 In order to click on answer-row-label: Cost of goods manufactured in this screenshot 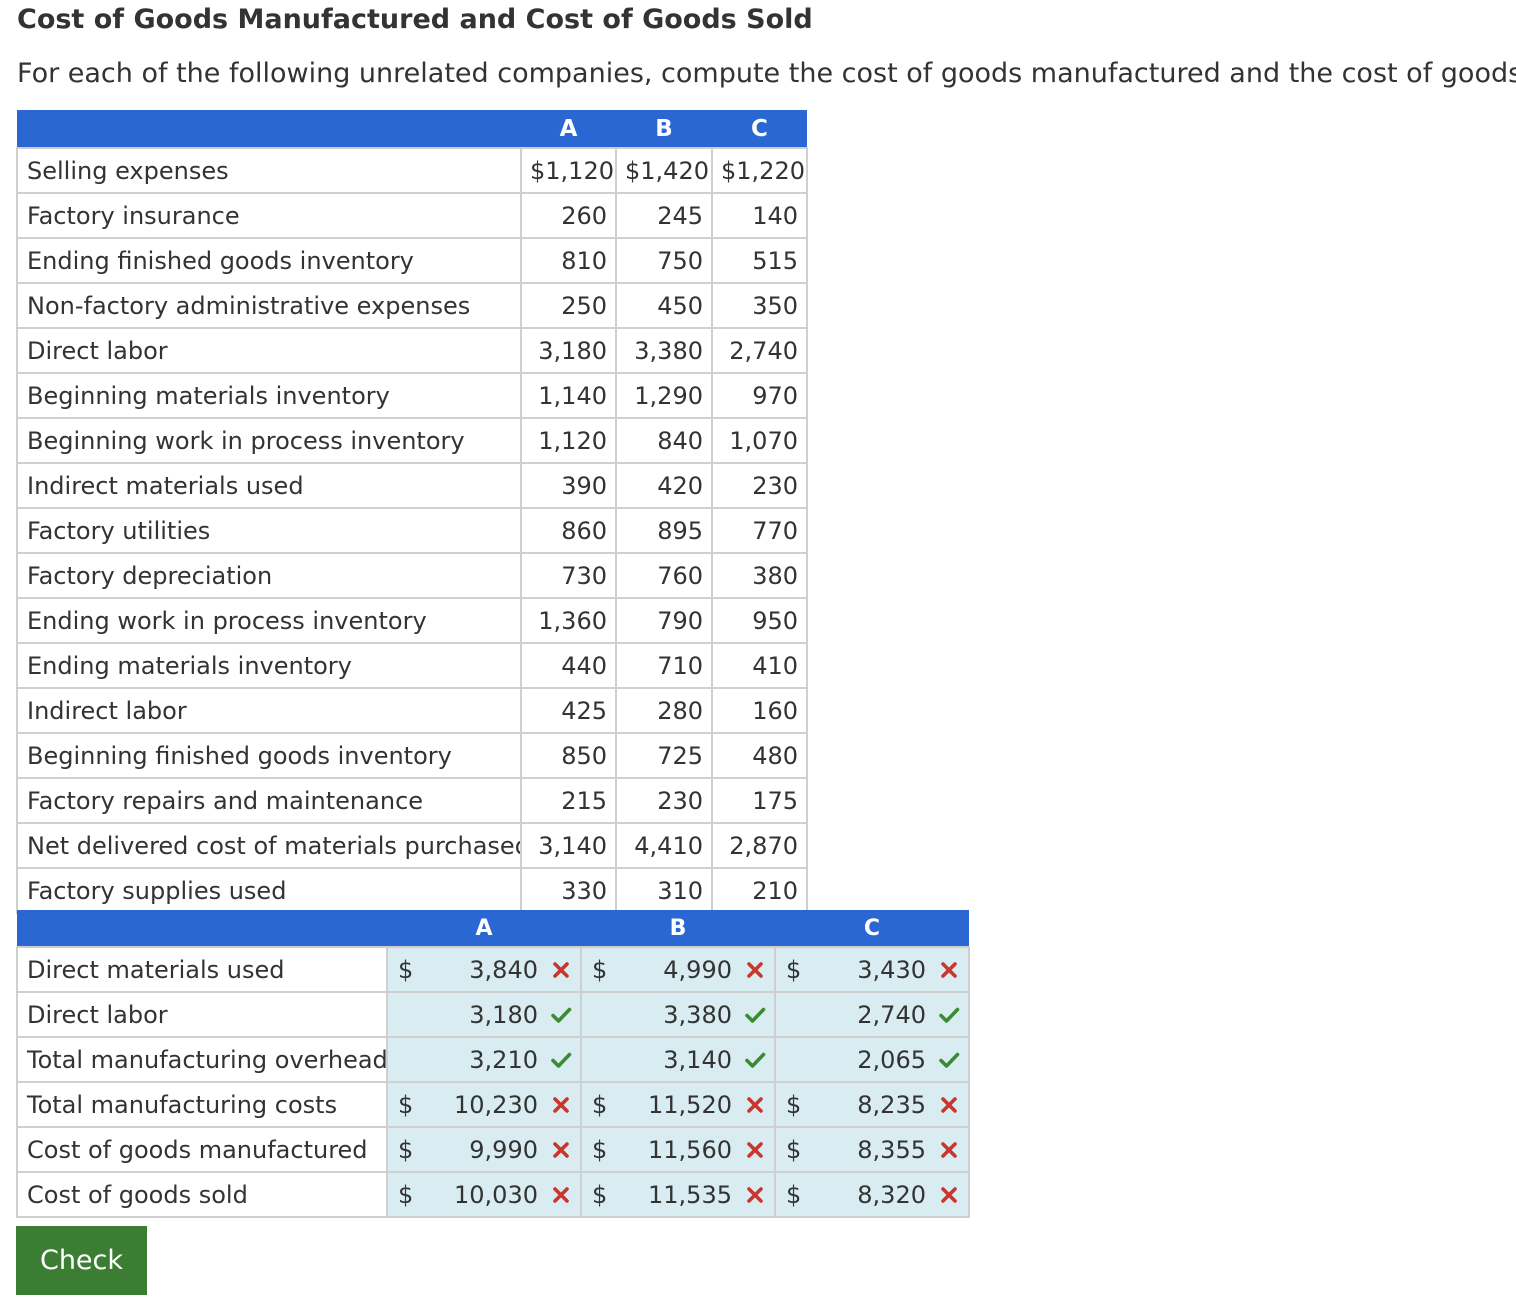, I will do `click(202, 1149)`.